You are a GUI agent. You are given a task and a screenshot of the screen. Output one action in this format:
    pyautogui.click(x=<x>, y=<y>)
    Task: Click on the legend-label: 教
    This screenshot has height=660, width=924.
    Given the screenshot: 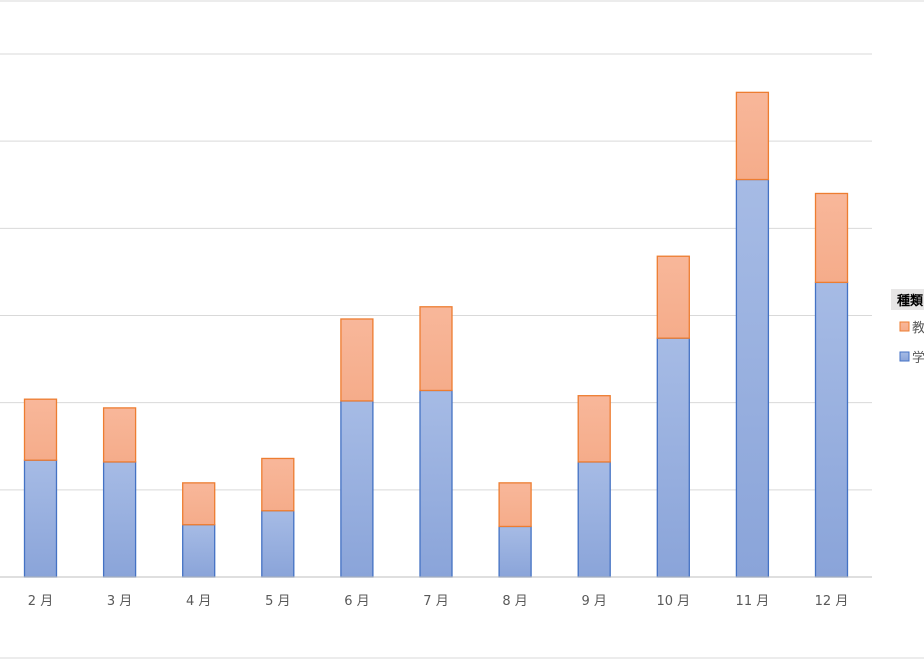 What is the action you would take?
    pyautogui.click(x=918, y=328)
    